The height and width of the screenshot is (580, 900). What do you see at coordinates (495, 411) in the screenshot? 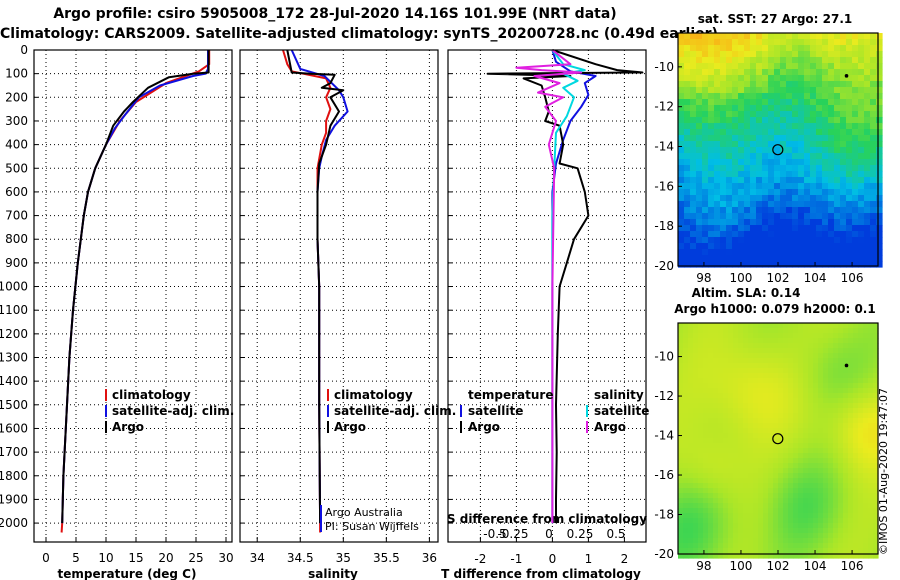
I see `diff-legend-label: satellite` at bounding box center [495, 411].